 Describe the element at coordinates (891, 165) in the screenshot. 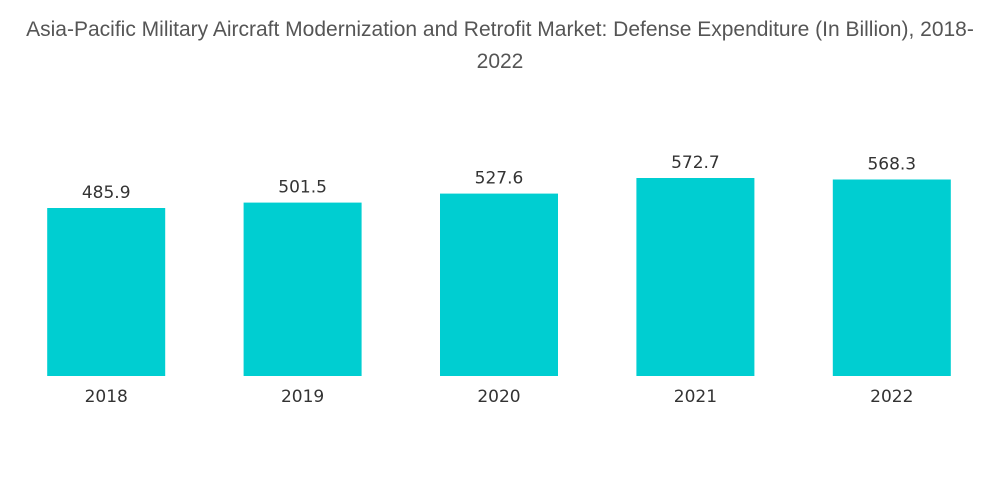

I see `value-label-2022: 568.3` at that location.